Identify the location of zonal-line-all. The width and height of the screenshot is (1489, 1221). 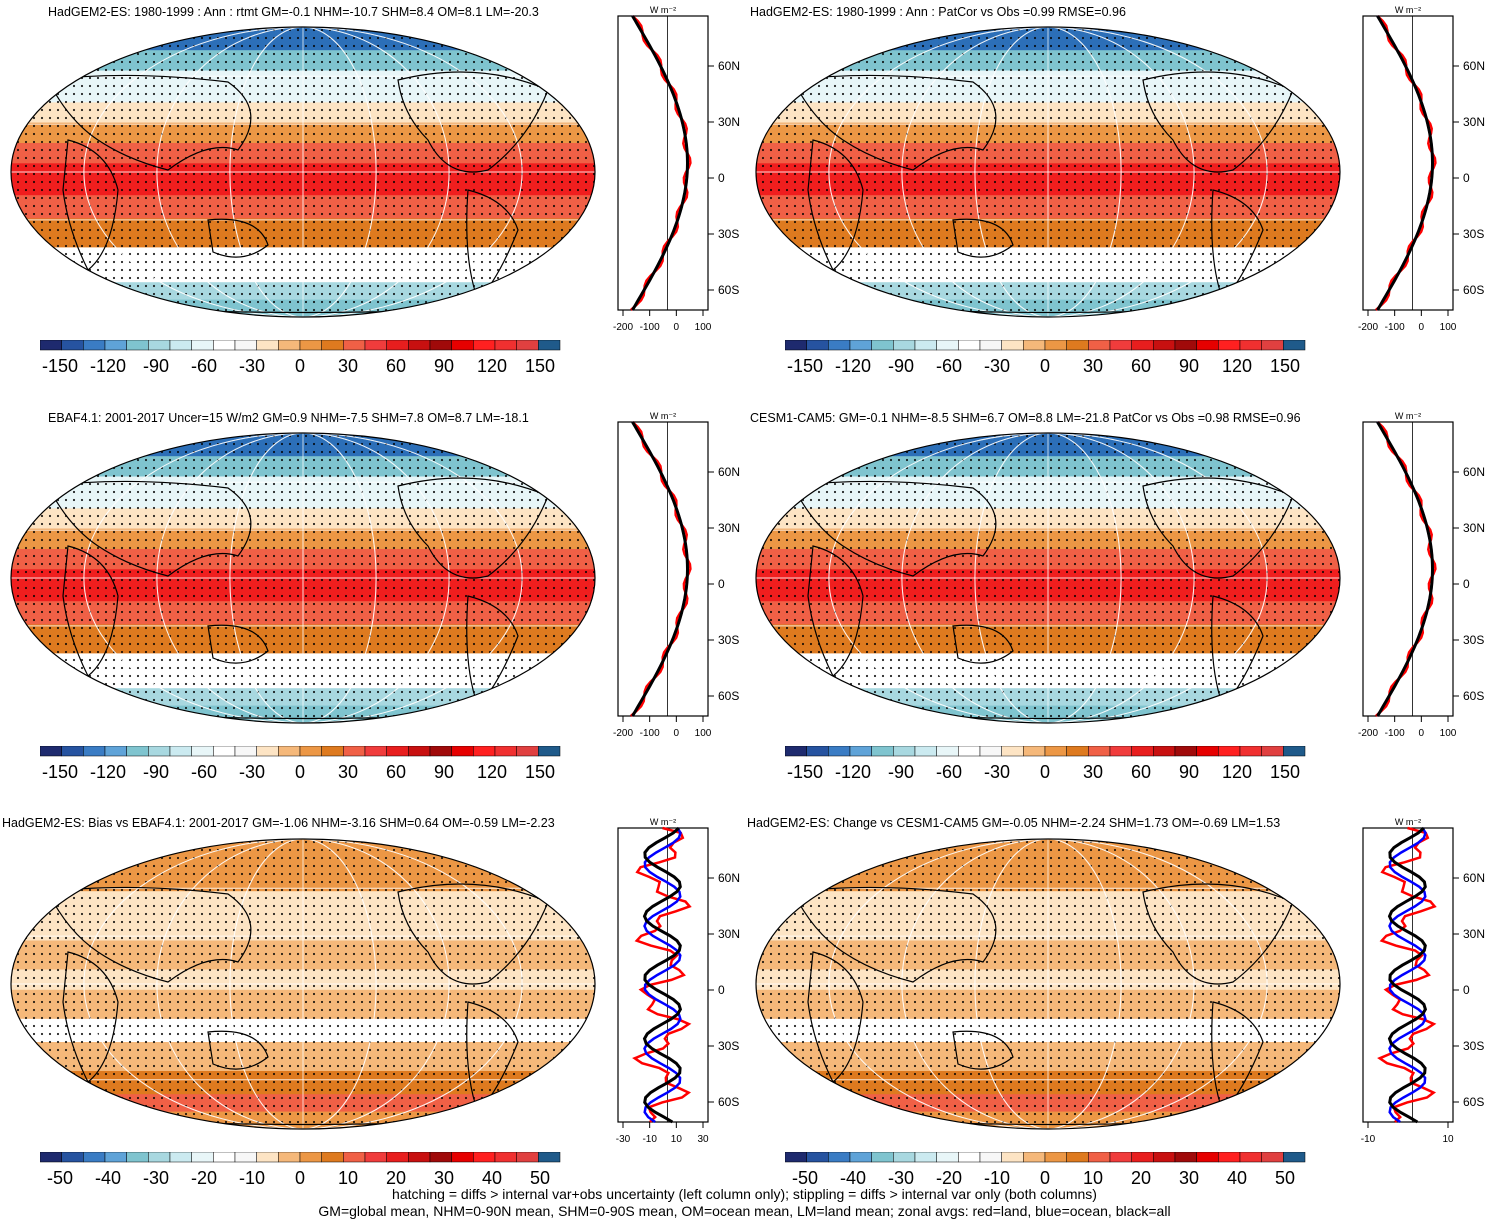
(1407, 975).